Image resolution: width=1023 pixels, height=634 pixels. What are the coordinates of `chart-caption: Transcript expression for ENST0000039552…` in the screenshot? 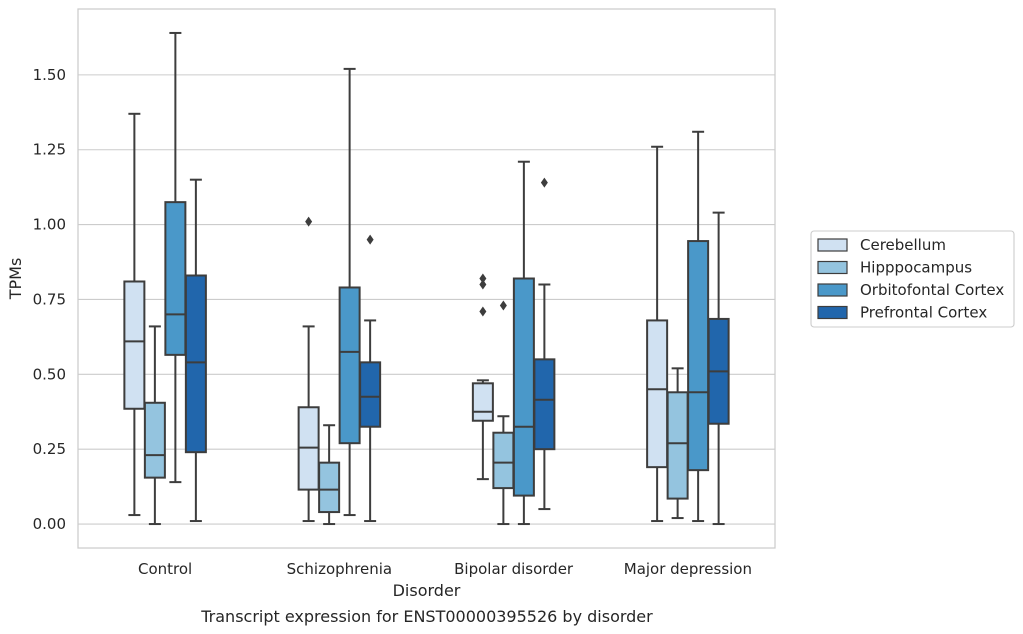 It's located at (426, 616).